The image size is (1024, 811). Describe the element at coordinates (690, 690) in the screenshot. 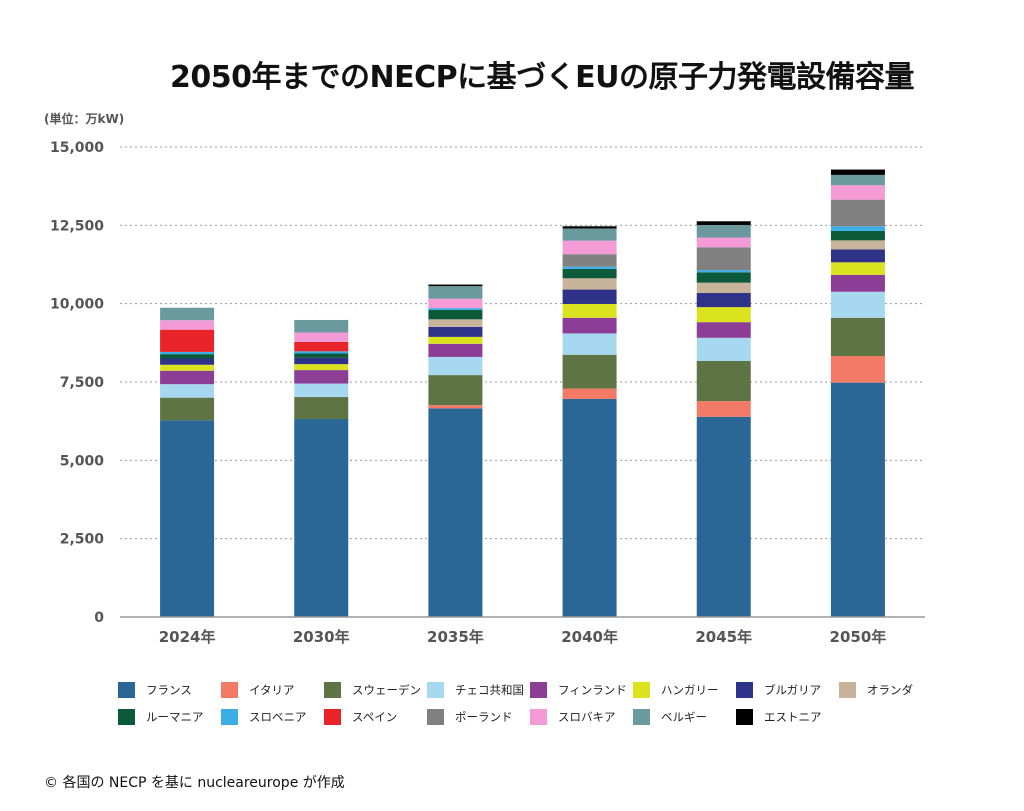

I see `legend-label: ハンガリー` at that location.